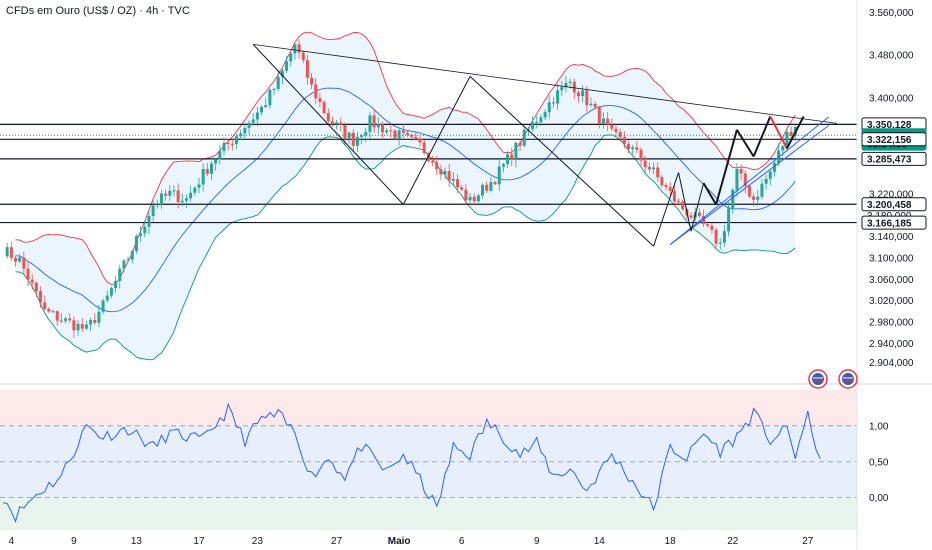 This screenshot has width=932, height=550. I want to click on x-tick-label: 4, so click(12, 541).